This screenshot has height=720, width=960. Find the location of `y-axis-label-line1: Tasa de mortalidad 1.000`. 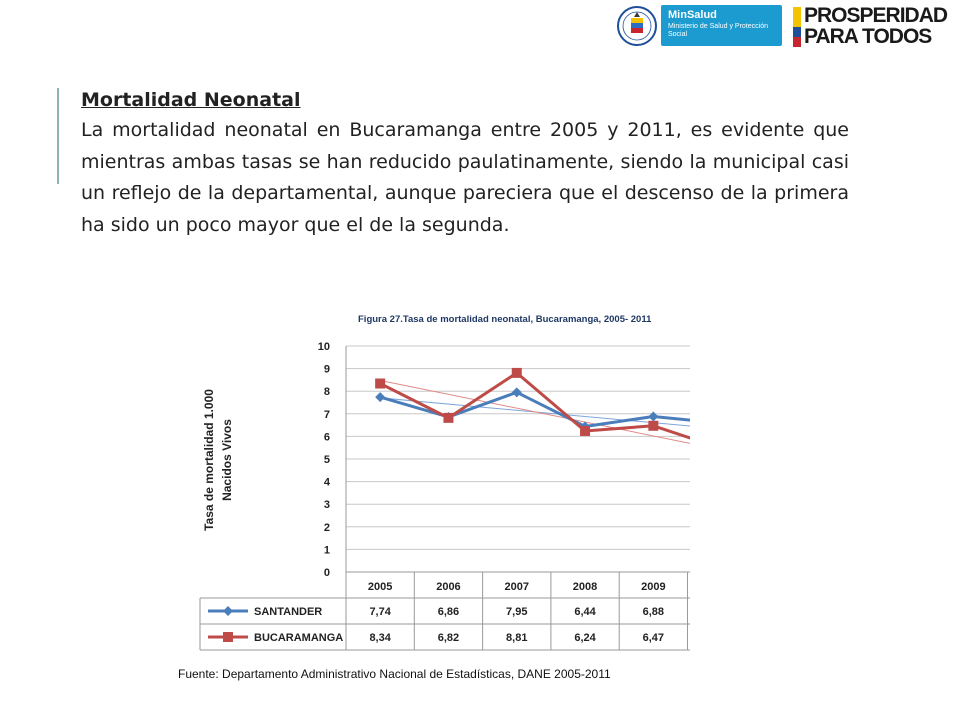

y-axis-label-line1: Tasa de mortalidad 1.000 is located at coordinates (209, 460).